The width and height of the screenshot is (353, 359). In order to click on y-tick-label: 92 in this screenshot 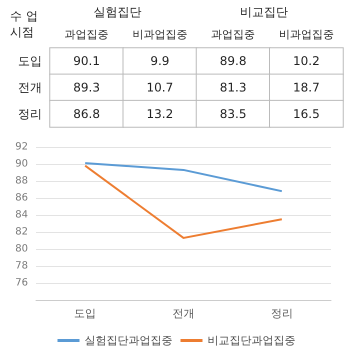, I will do `click(21, 147)`.